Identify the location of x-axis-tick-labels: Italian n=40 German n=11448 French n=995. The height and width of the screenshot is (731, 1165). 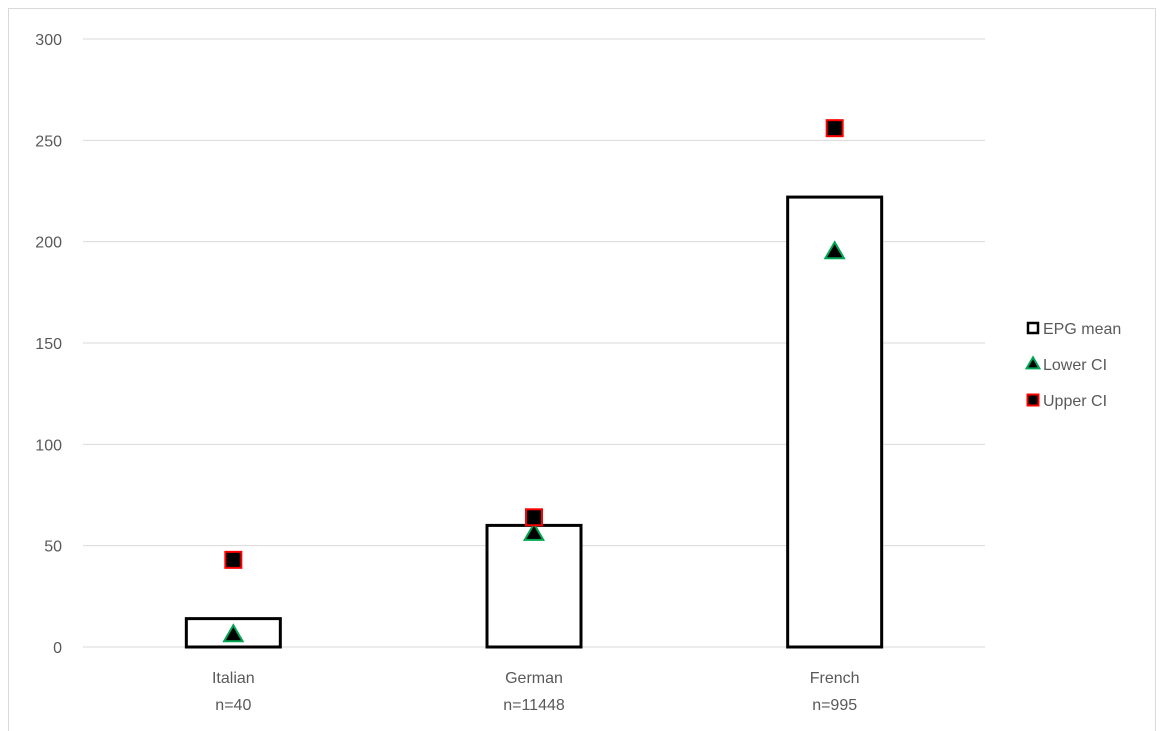
(536, 692).